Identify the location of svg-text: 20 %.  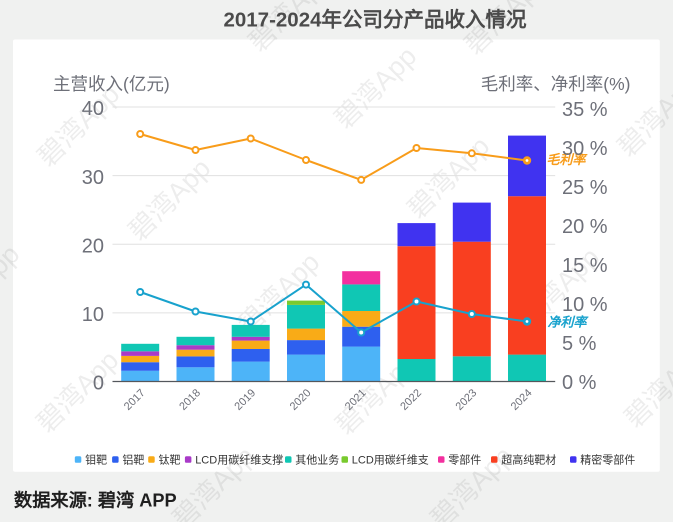
(585, 227).